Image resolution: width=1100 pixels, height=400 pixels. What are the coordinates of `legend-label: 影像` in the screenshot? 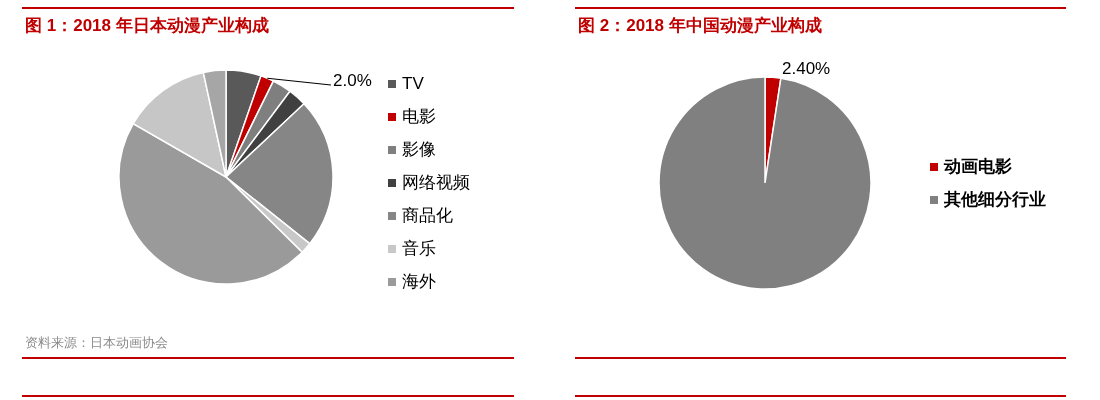 It's located at (419, 150).